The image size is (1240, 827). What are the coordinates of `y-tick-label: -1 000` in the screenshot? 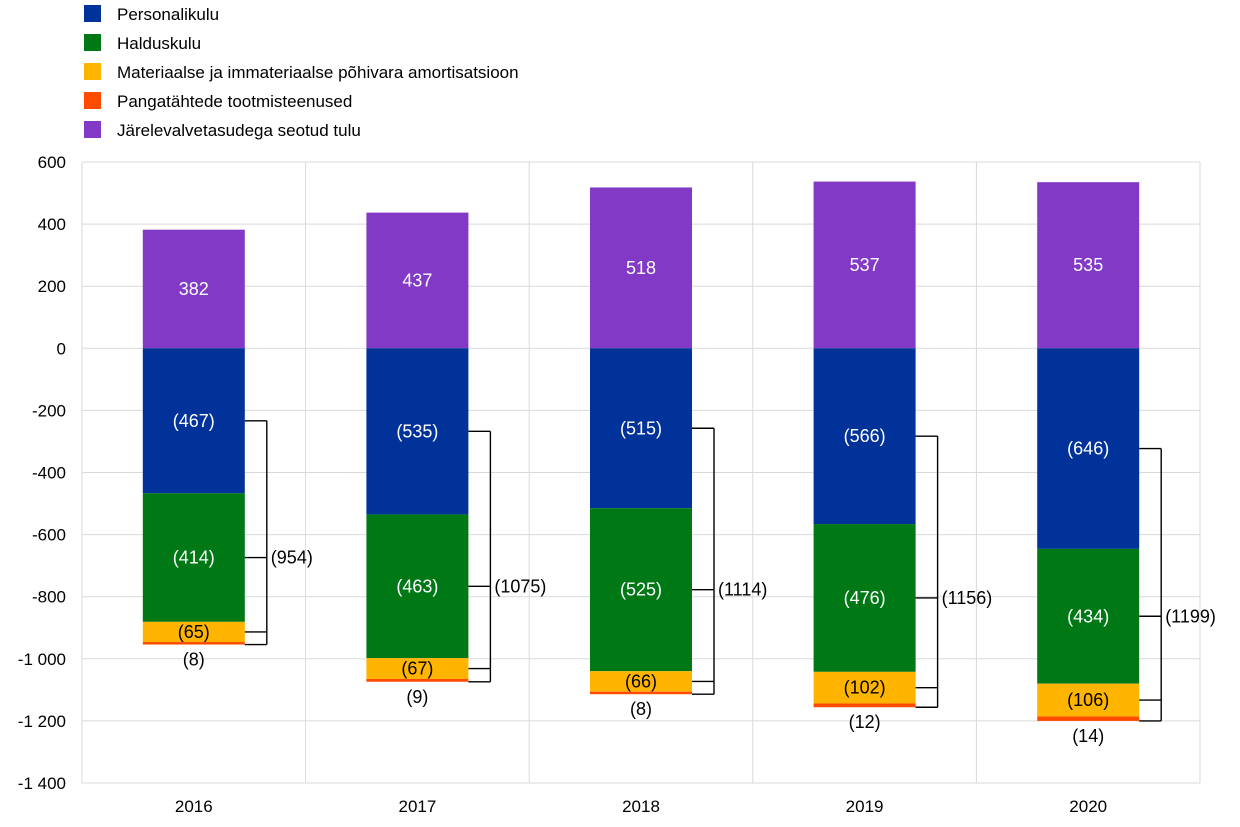 It's located at (42, 659).